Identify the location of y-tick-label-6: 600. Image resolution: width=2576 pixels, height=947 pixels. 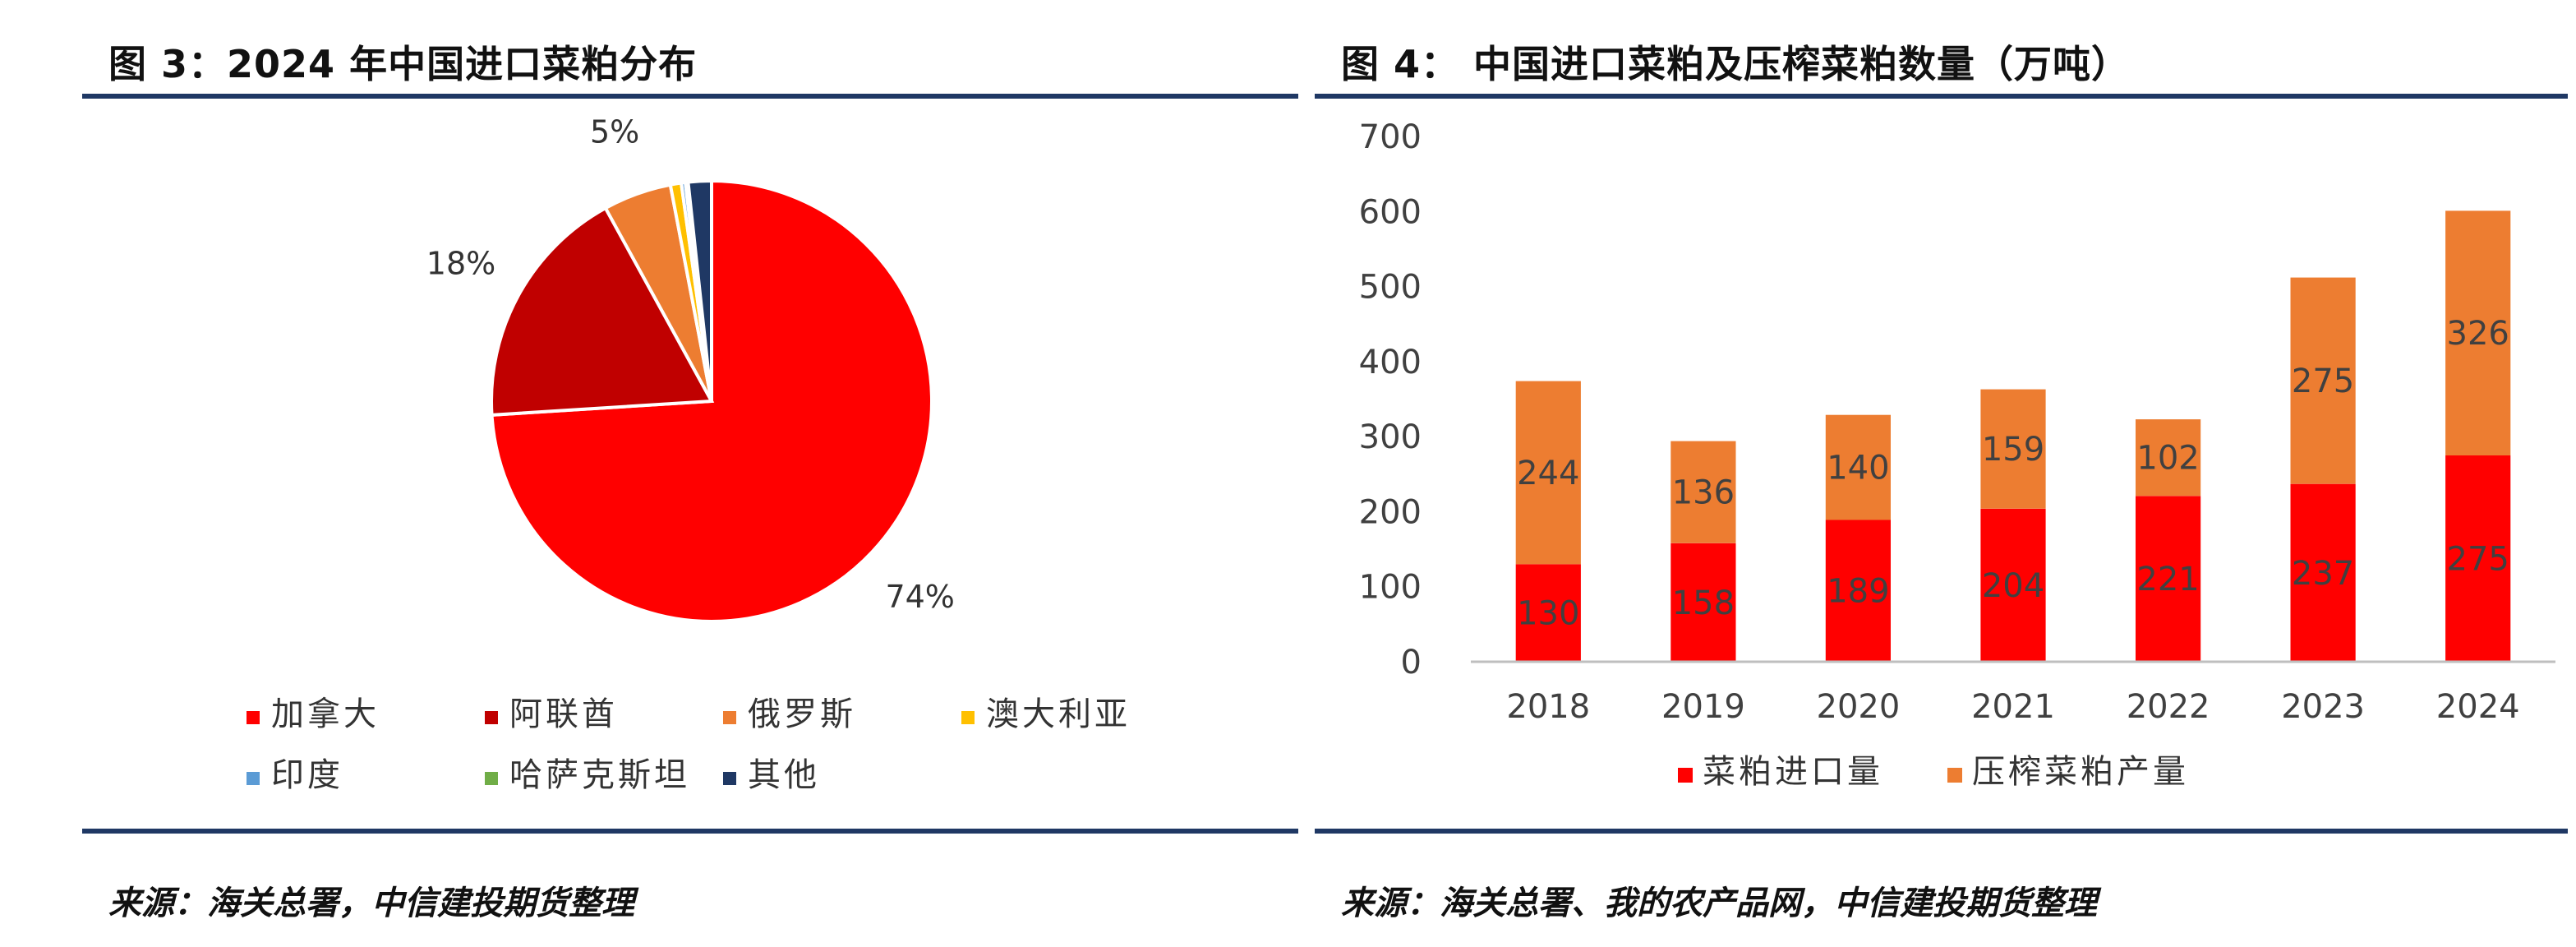
(1390, 212).